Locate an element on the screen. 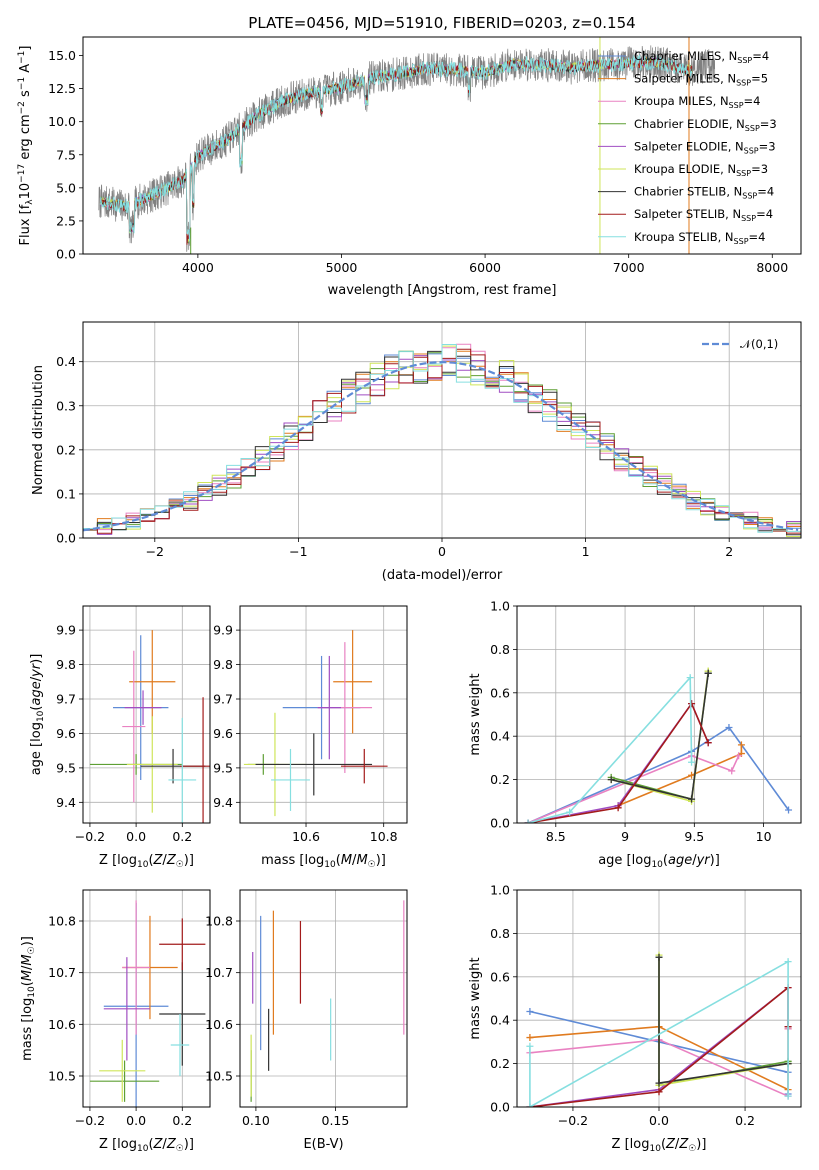  x-tick-label: 5000 is located at coordinates (342, 267).